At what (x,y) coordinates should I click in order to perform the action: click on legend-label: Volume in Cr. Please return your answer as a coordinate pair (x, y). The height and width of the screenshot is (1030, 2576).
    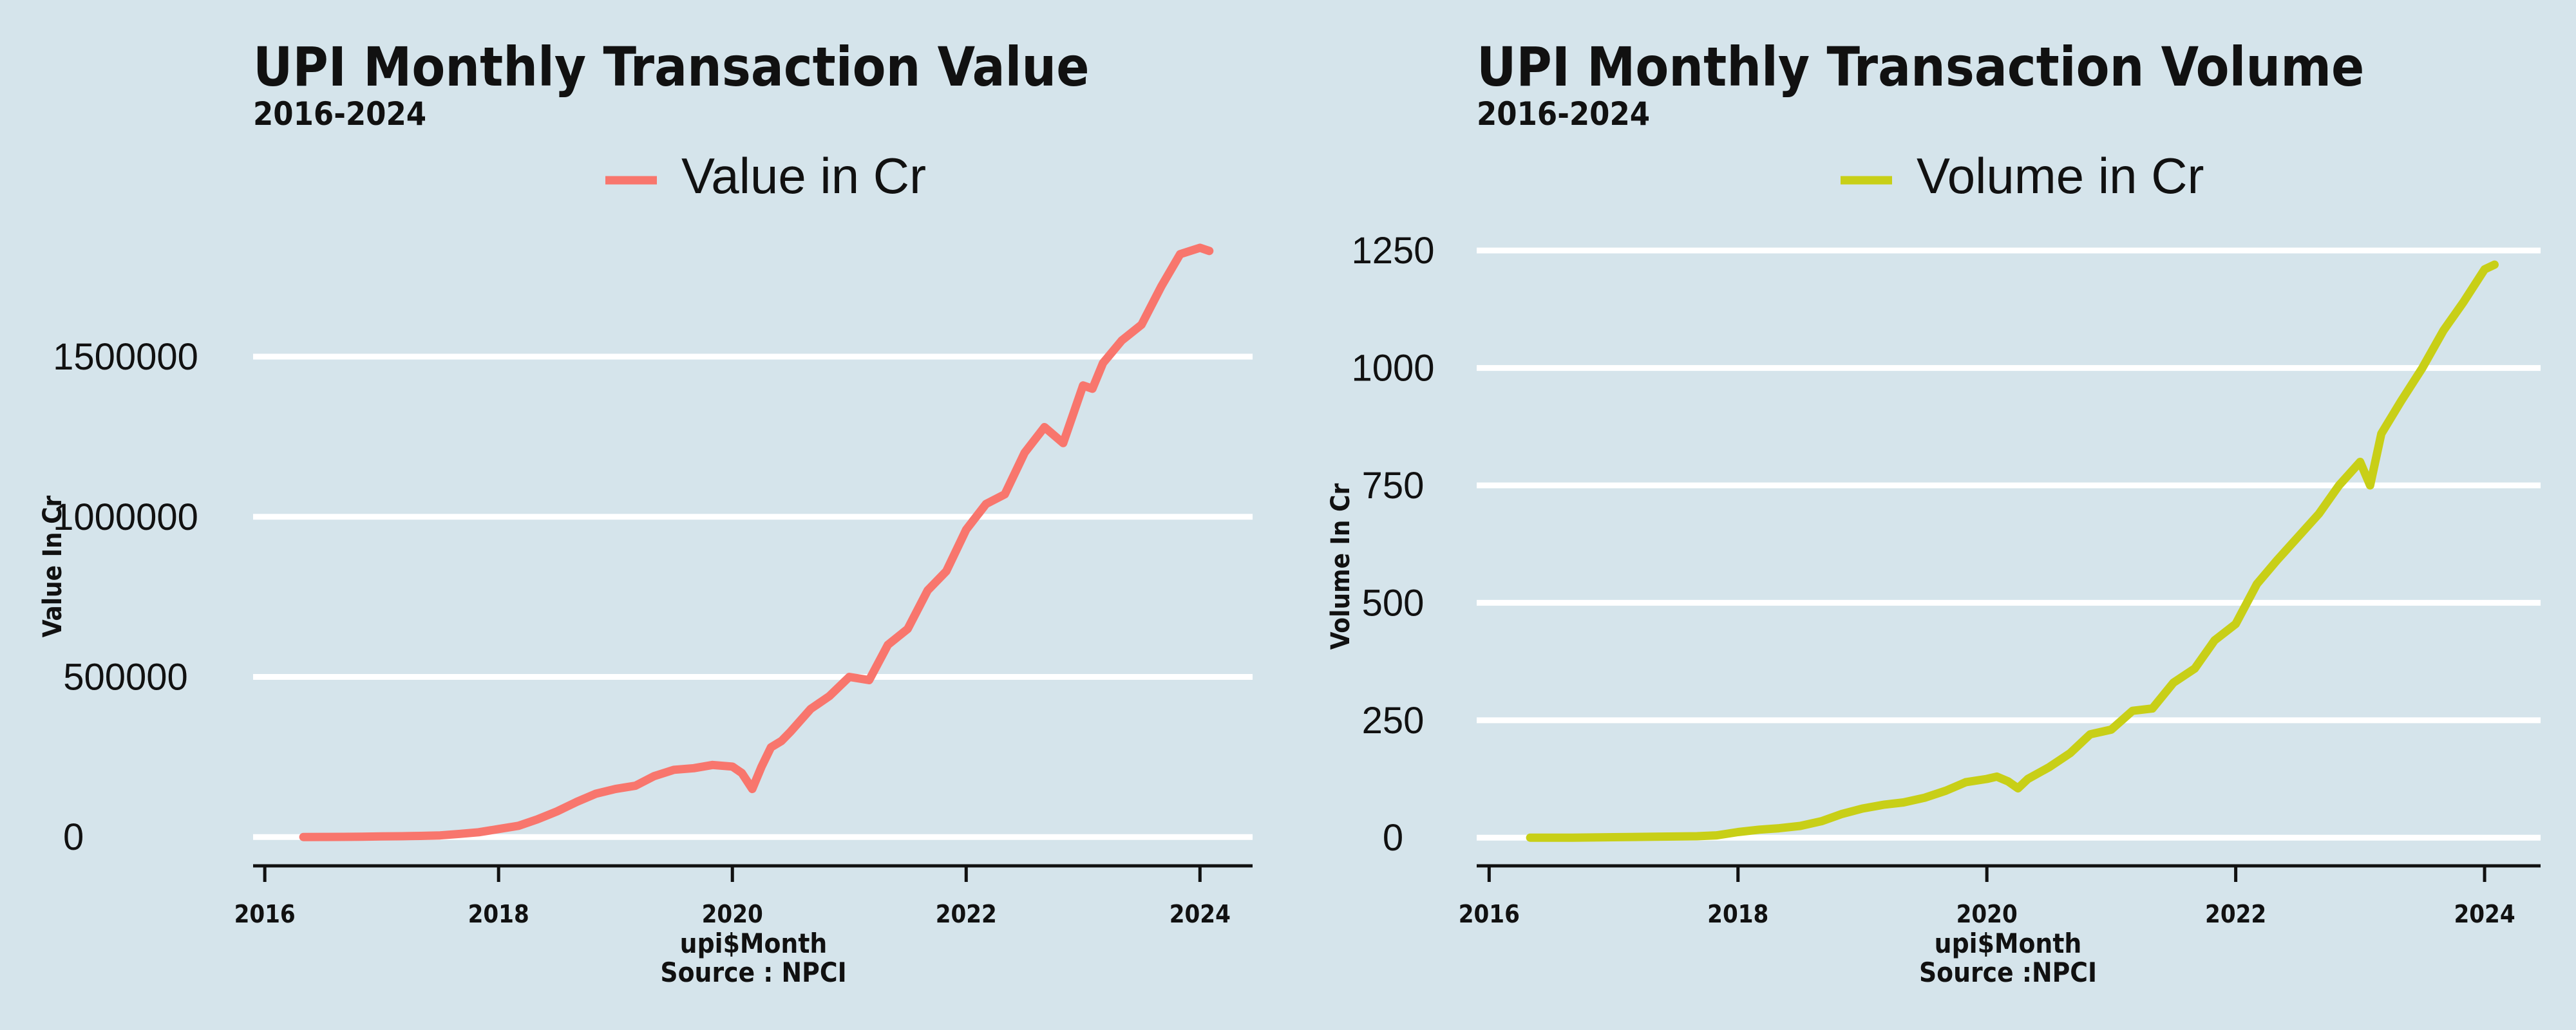
    Looking at the image, I should click on (2060, 175).